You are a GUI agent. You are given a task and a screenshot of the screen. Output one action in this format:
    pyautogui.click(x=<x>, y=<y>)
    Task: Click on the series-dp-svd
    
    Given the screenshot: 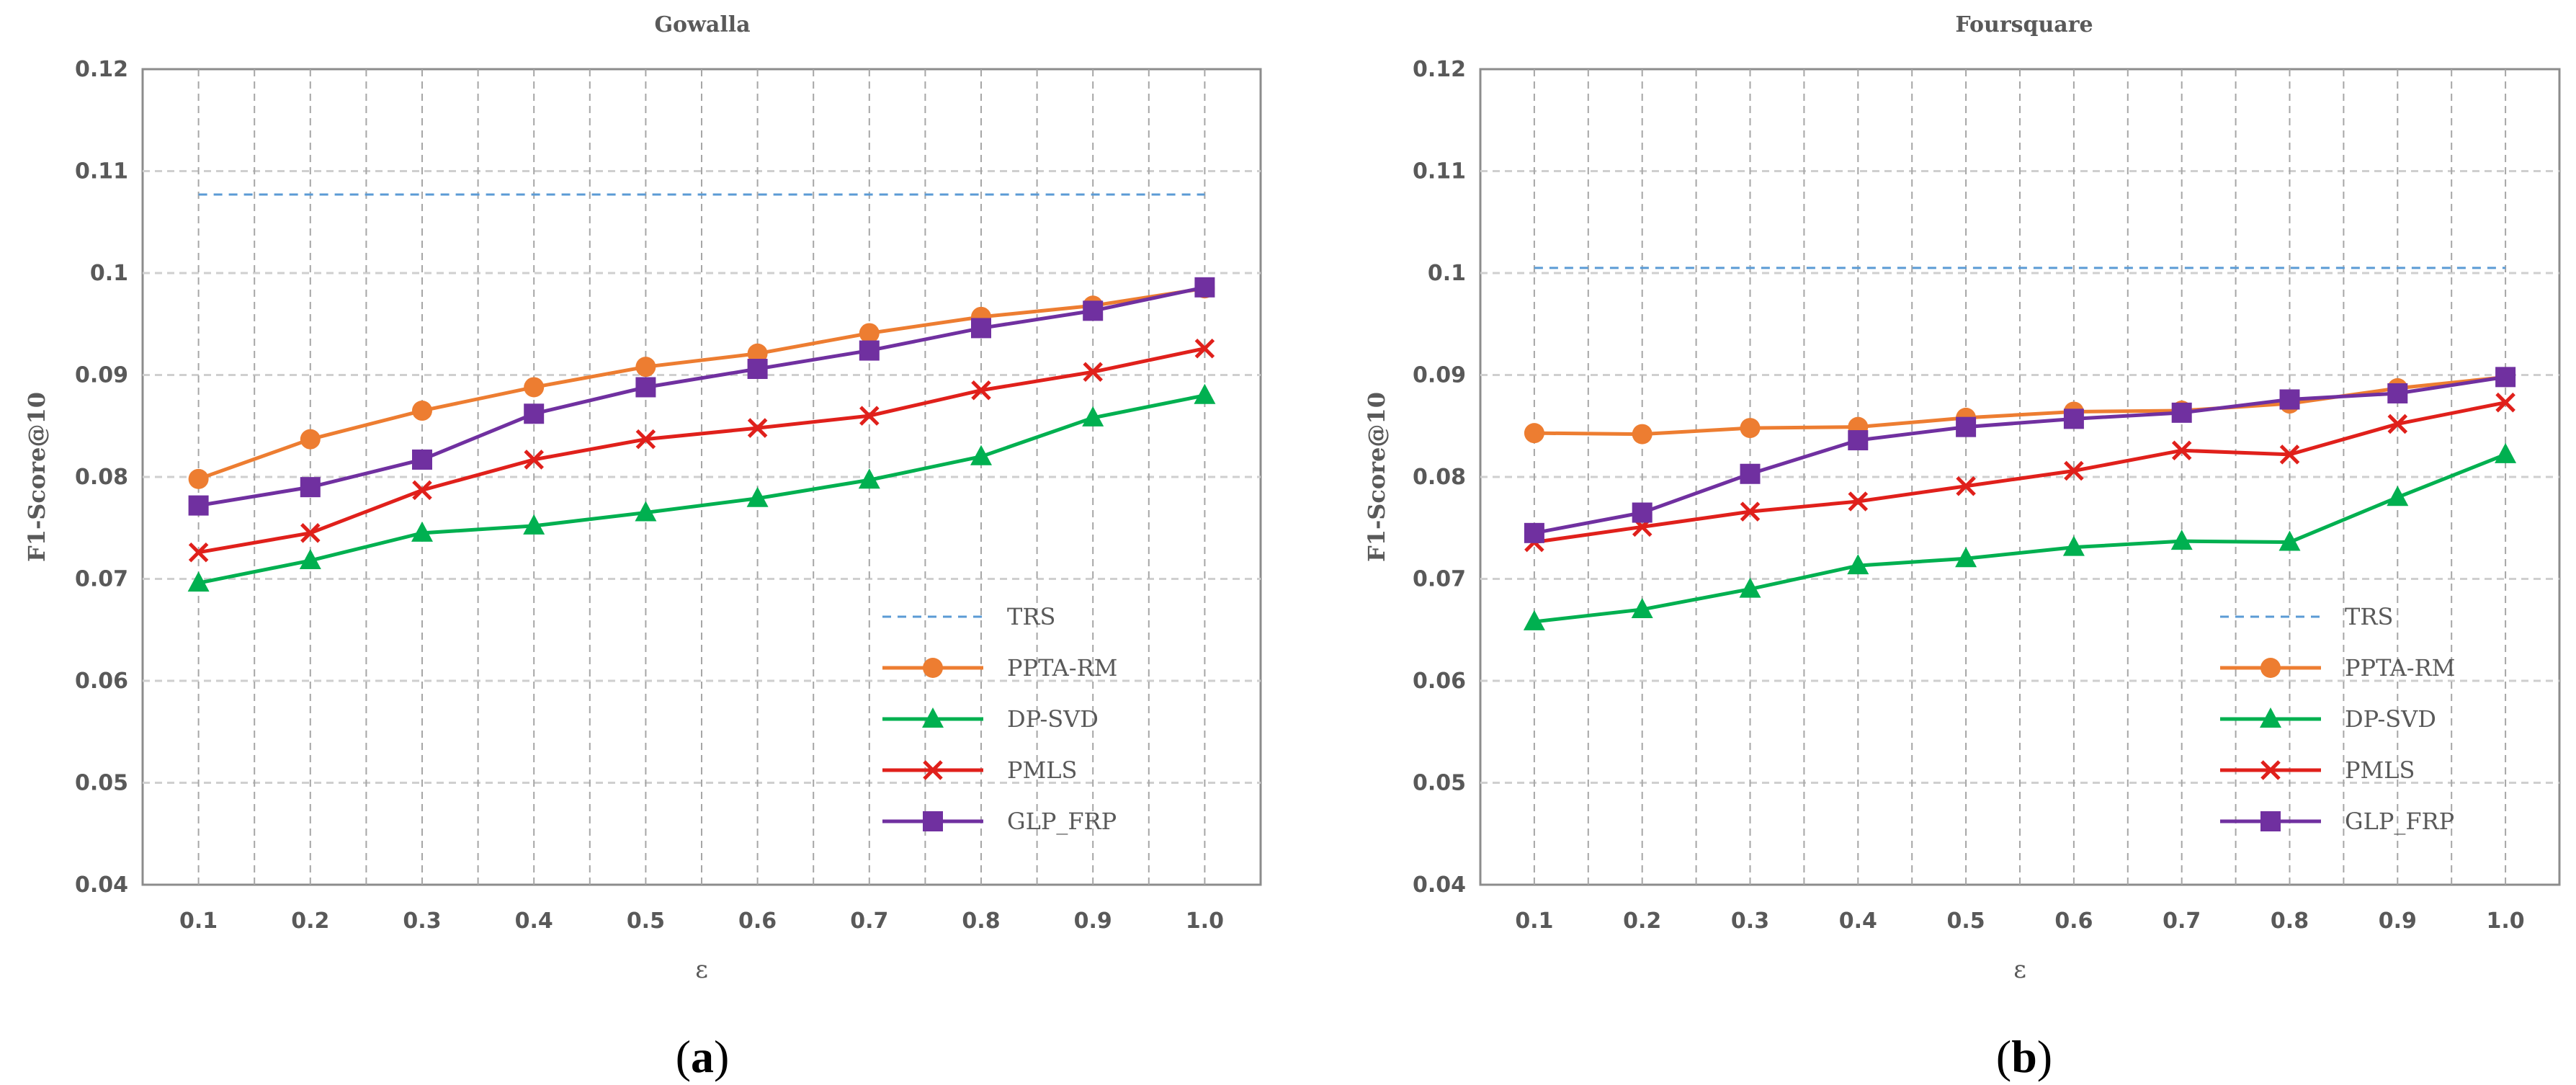 What is the action you would take?
    pyautogui.click(x=2020, y=536)
    